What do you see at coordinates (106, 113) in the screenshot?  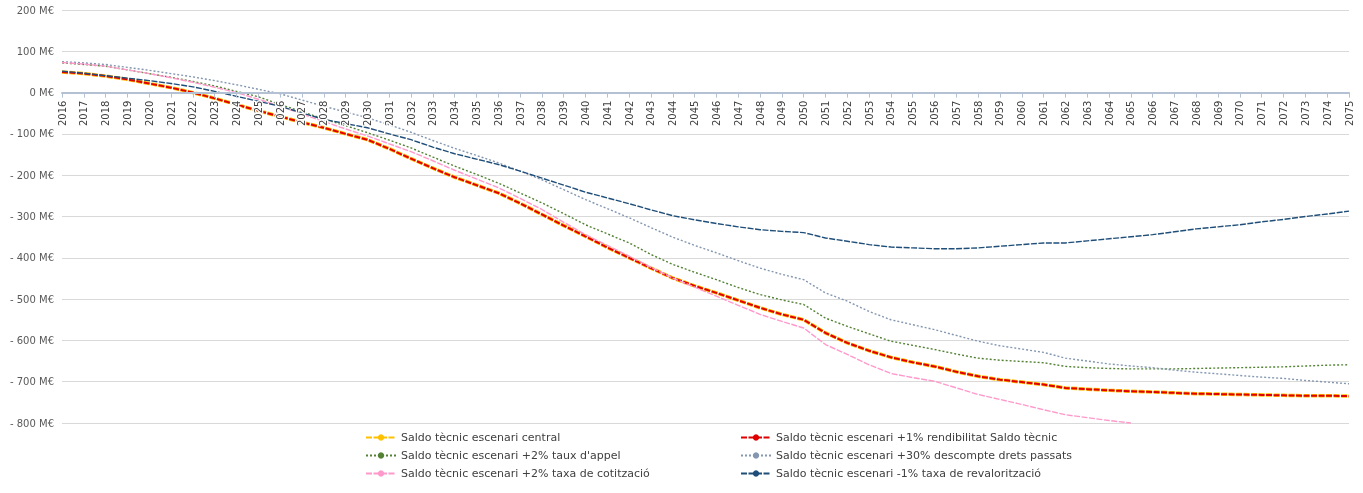 I see `x-tick-label: 2018` at bounding box center [106, 113].